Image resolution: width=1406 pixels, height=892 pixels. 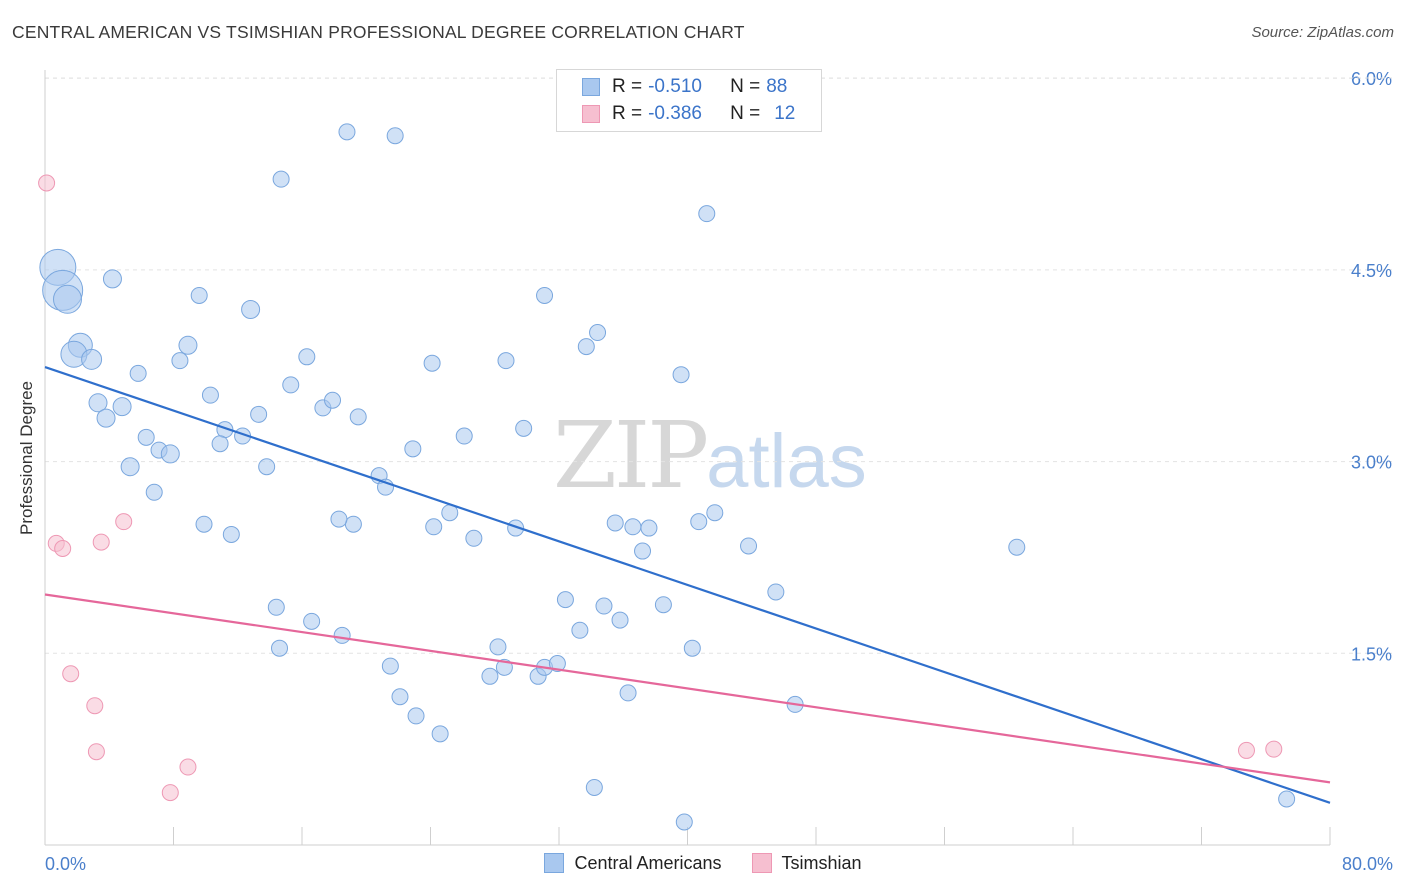 I want to click on legend-item-central-americans: Central Americans, so click(x=633, y=863).